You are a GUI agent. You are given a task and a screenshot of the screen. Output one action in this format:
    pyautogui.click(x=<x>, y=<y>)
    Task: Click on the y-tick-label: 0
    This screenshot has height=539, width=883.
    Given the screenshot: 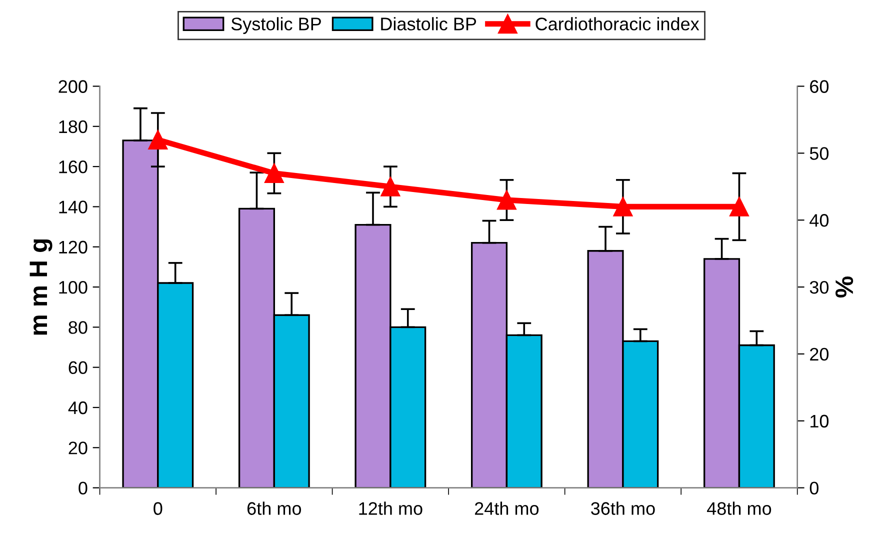 What is the action you would take?
    pyautogui.click(x=83, y=488)
    